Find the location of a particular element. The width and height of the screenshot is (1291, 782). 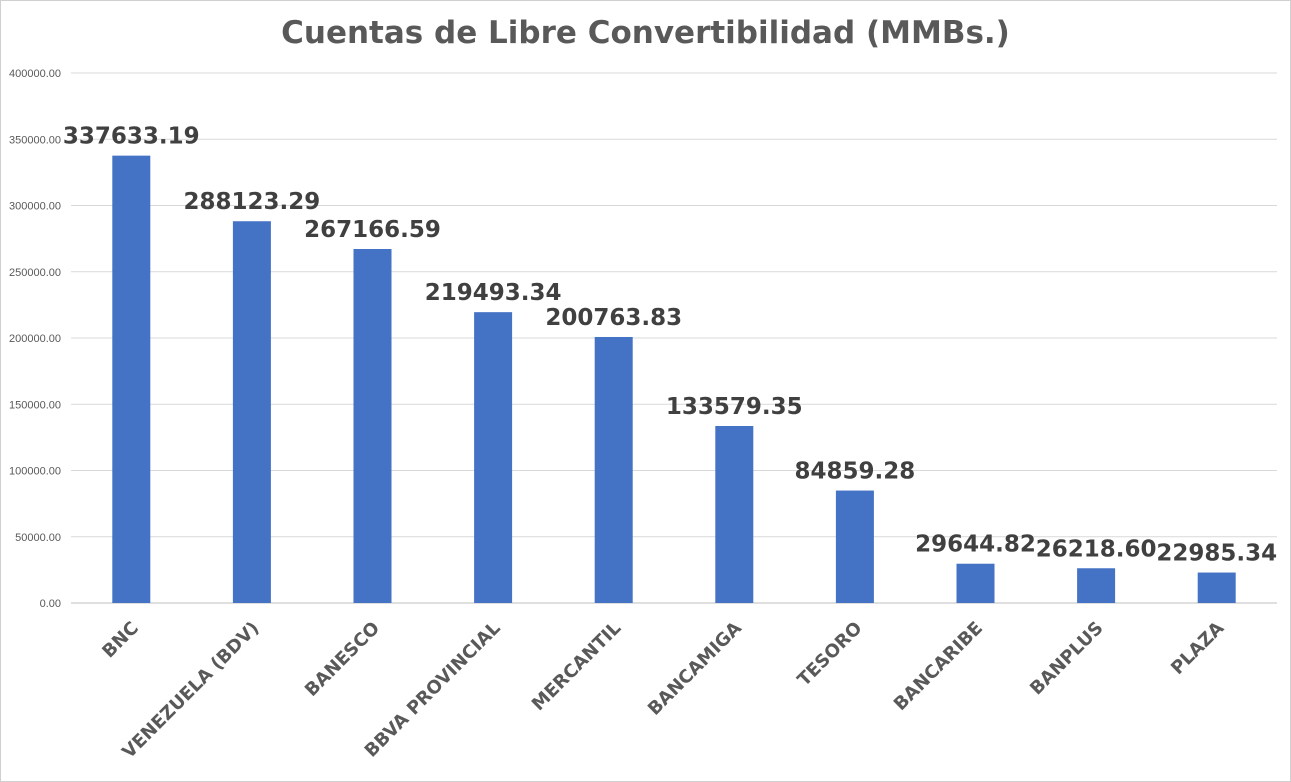

y-tick-label: 50000.00 is located at coordinates (38, 538).